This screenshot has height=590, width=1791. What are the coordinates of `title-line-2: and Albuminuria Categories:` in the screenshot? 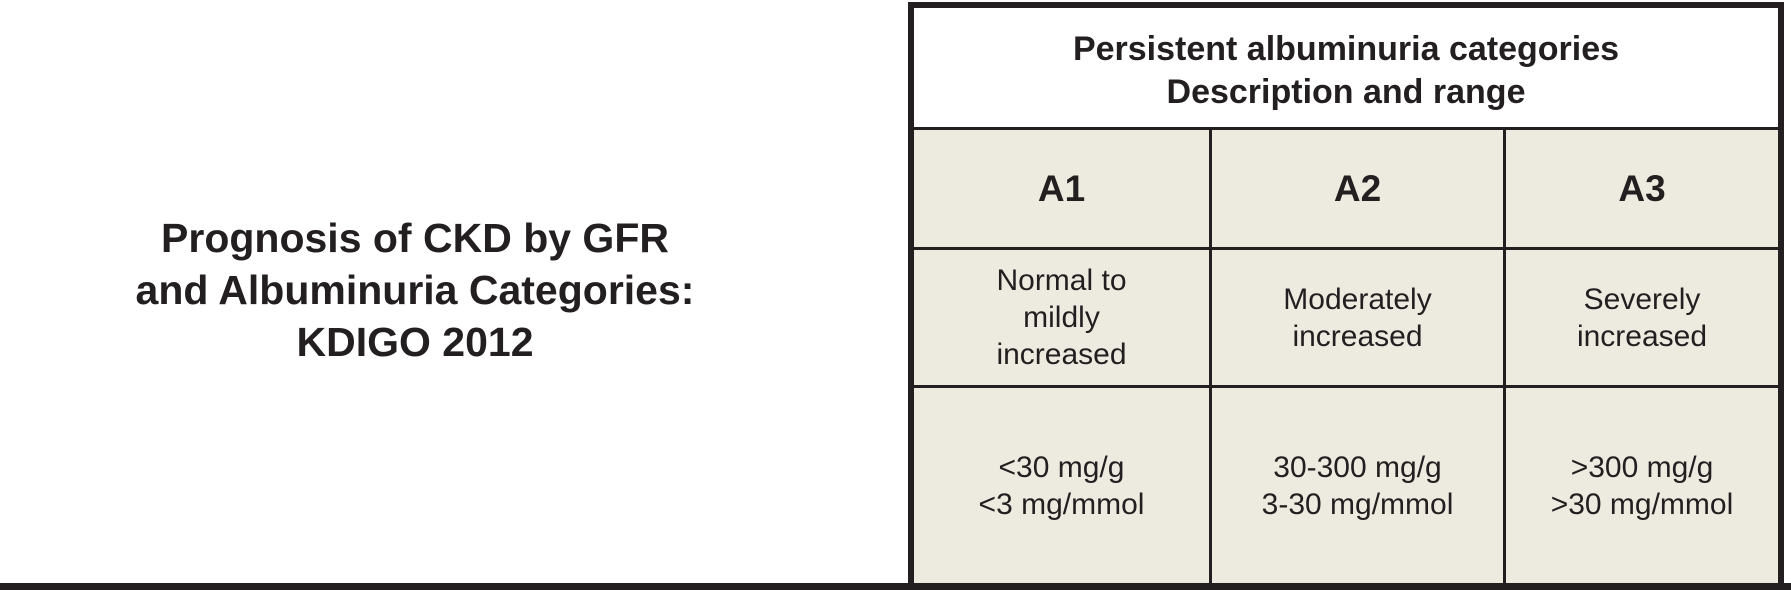 It's located at (415, 290).